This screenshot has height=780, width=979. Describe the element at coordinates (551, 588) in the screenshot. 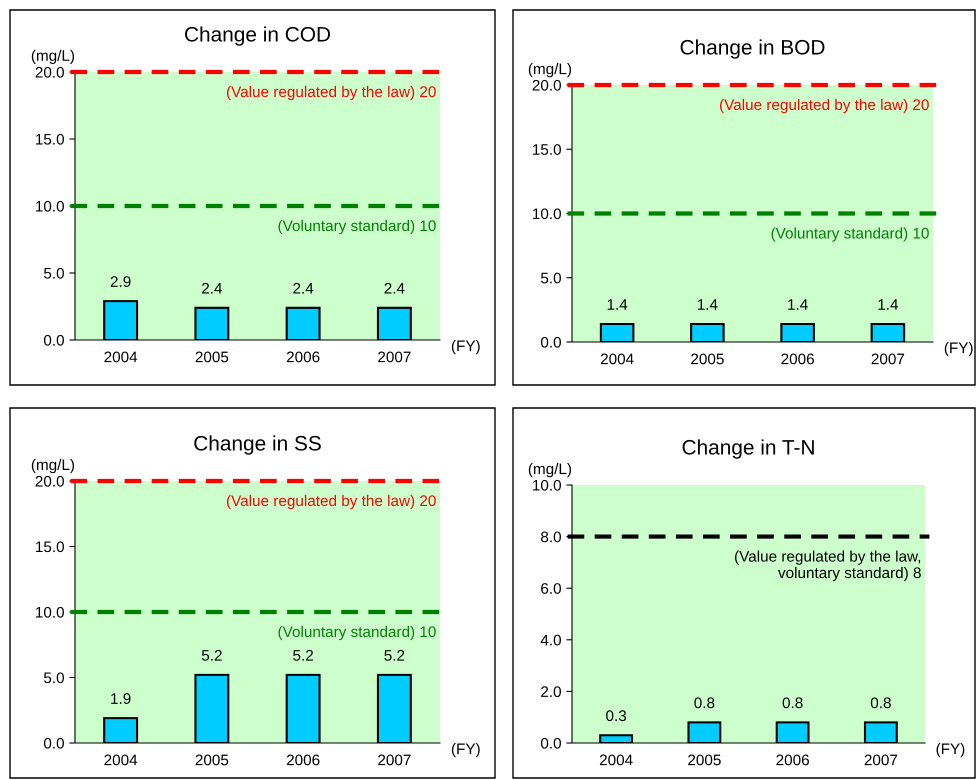

I see `y-tick-label: 6.0` at that location.